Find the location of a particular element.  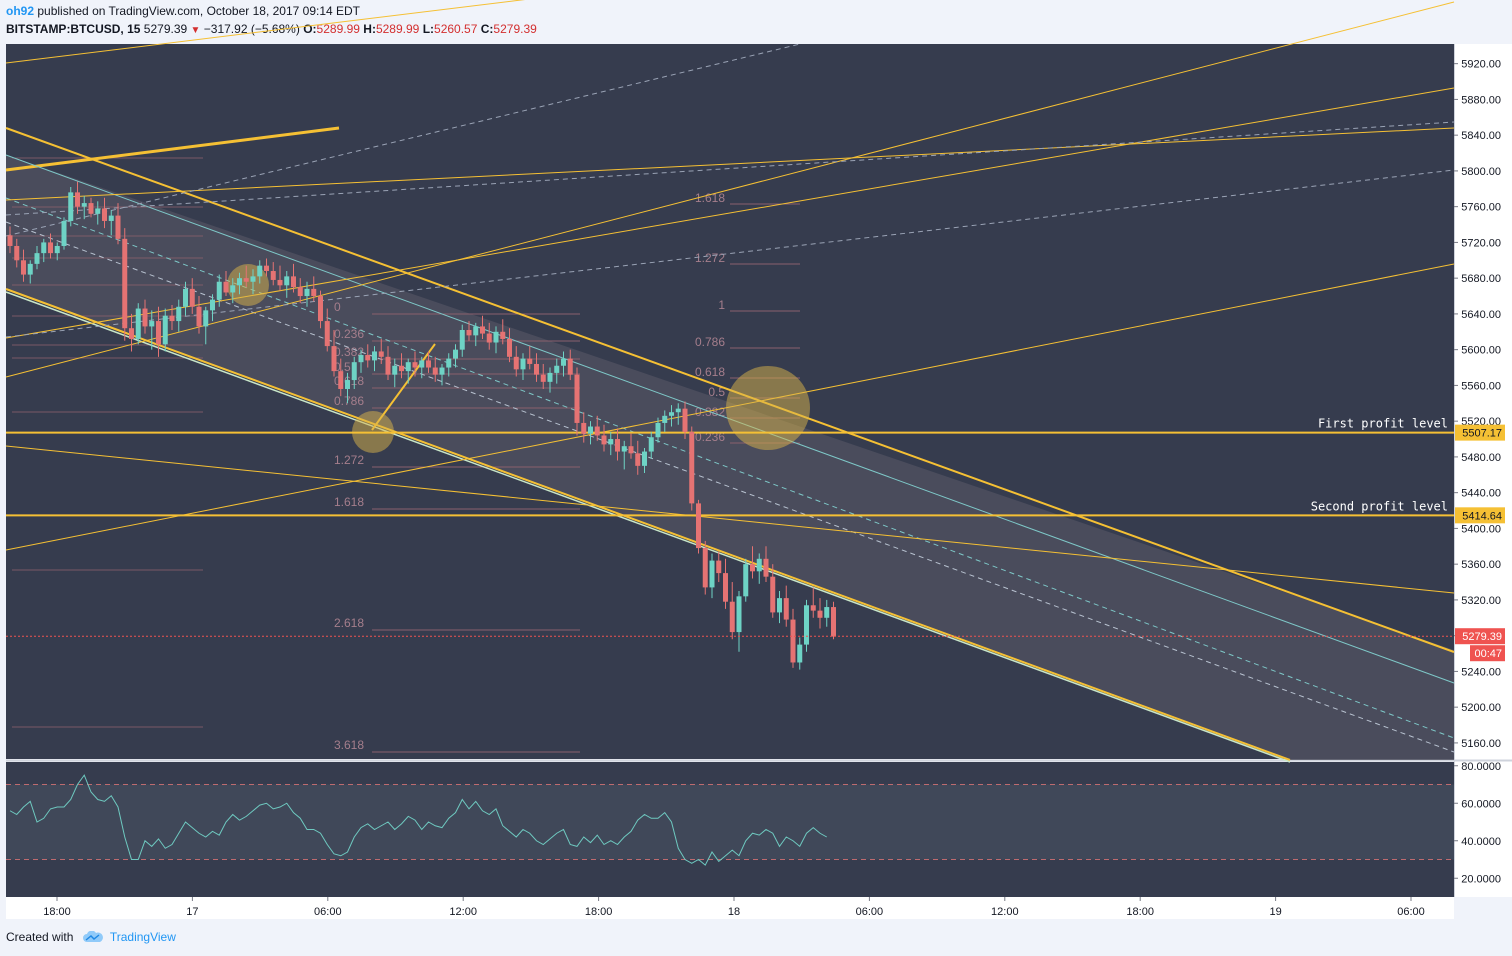

trendline-descending is located at coordinates (730, 519).